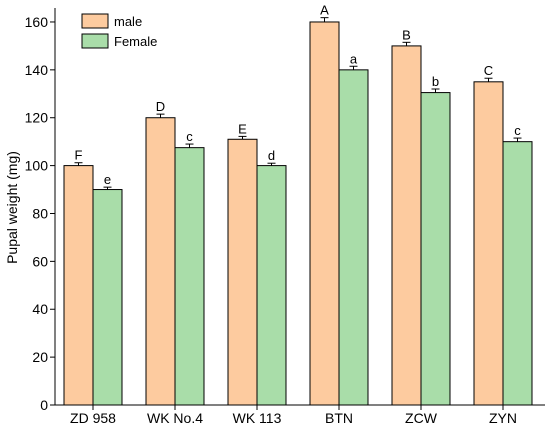  I want to click on significance-label: b, so click(435, 81).